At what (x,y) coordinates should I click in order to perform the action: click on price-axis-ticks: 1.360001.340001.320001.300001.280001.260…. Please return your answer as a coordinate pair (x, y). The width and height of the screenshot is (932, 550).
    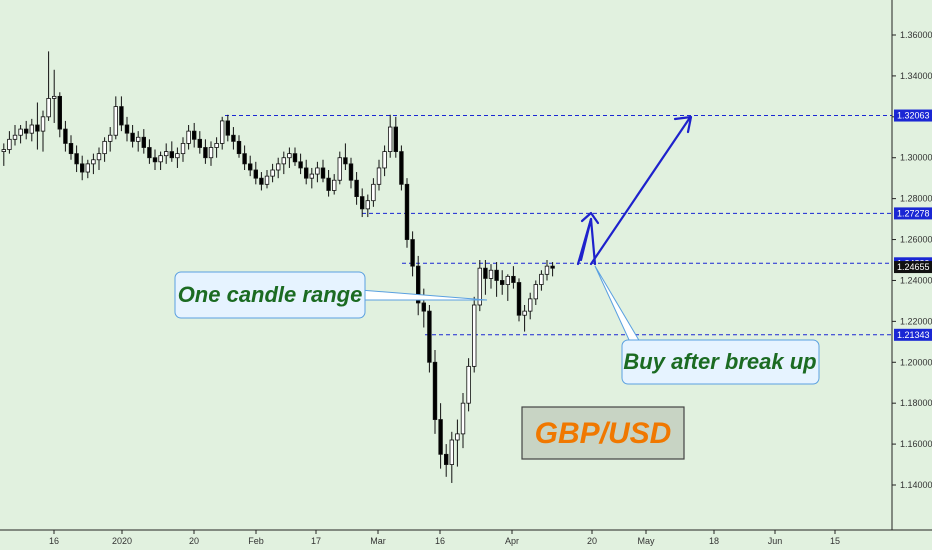
    Looking at the image, I should click on (912, 260).